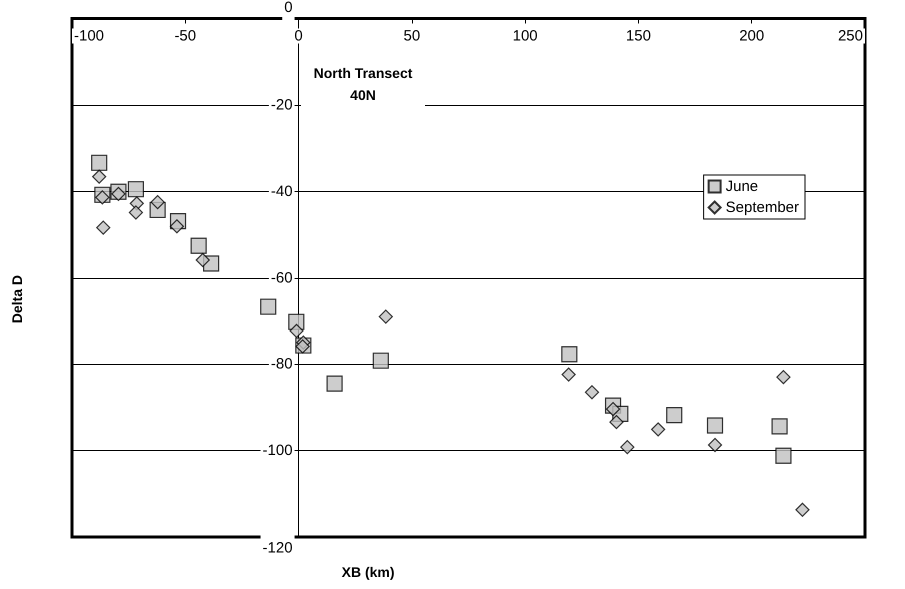 The height and width of the screenshot is (589, 905). Describe the element at coordinates (638, 36) in the screenshot. I see `x-tick-label: 150` at that location.